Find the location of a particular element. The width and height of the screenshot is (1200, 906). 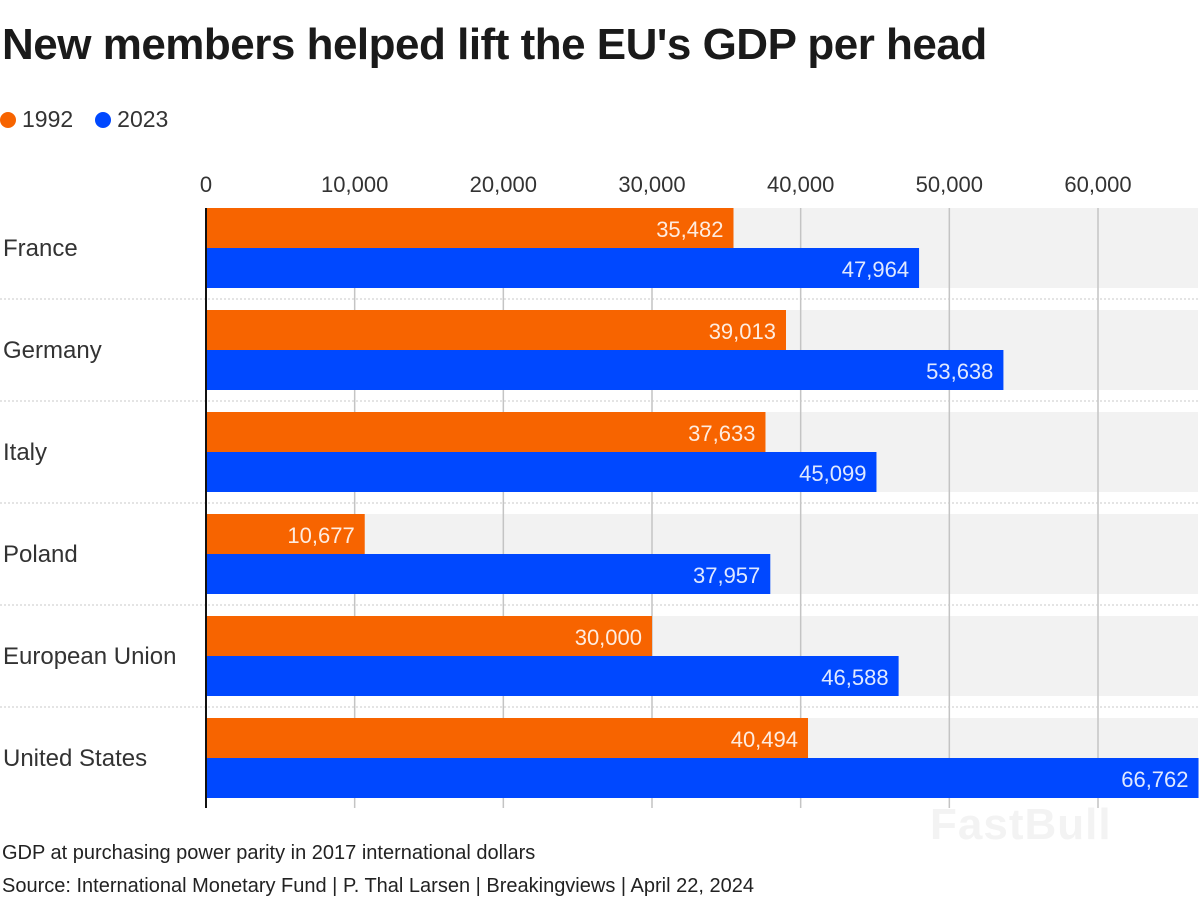

legend-item-1992: 1992 is located at coordinates (36, 119).